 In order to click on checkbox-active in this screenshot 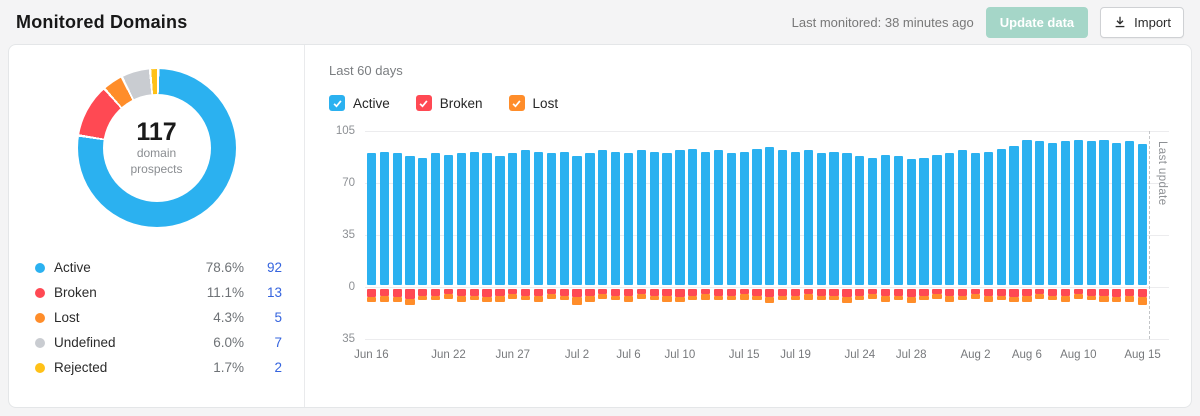, I will do `click(337, 103)`.